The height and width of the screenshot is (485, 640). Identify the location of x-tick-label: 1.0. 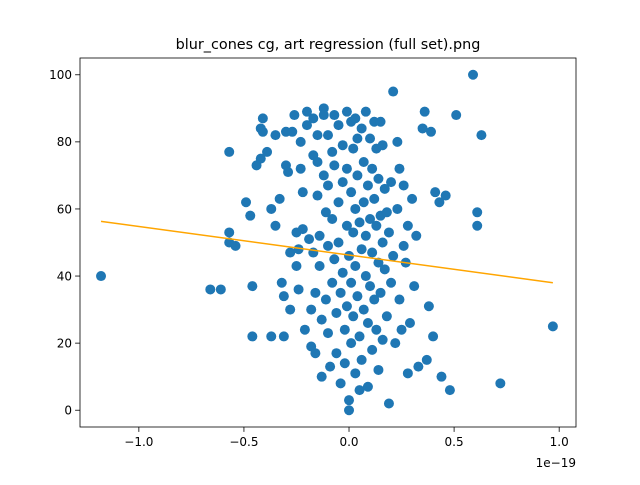
(559, 442).